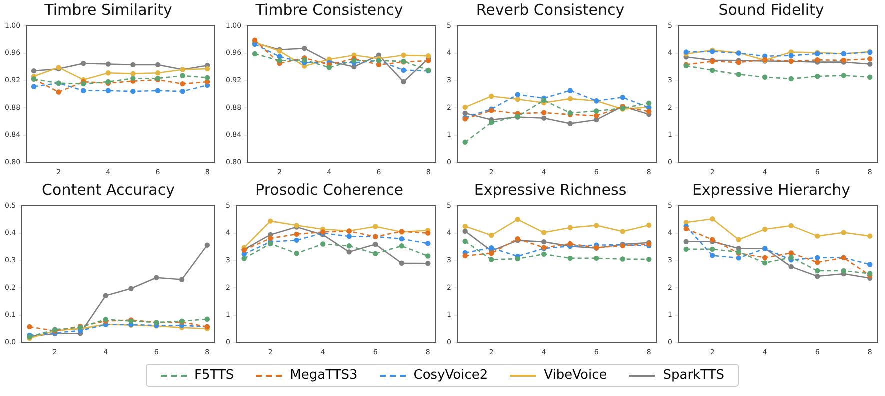 The image size is (885, 396). I want to click on chart-title: Sound Fidelity, so click(771, 9).